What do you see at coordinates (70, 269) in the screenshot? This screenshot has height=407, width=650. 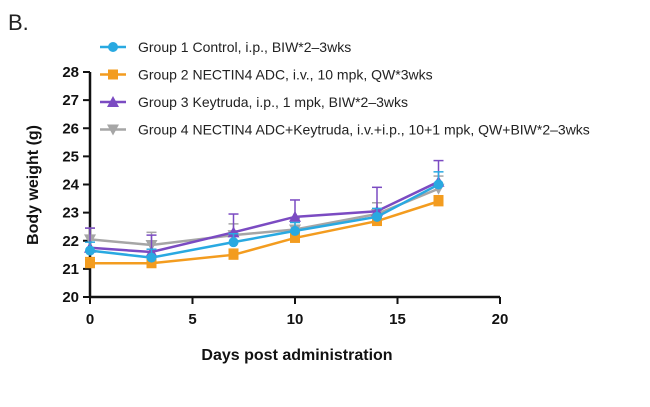 I see `y-tick-label: 21` at bounding box center [70, 269].